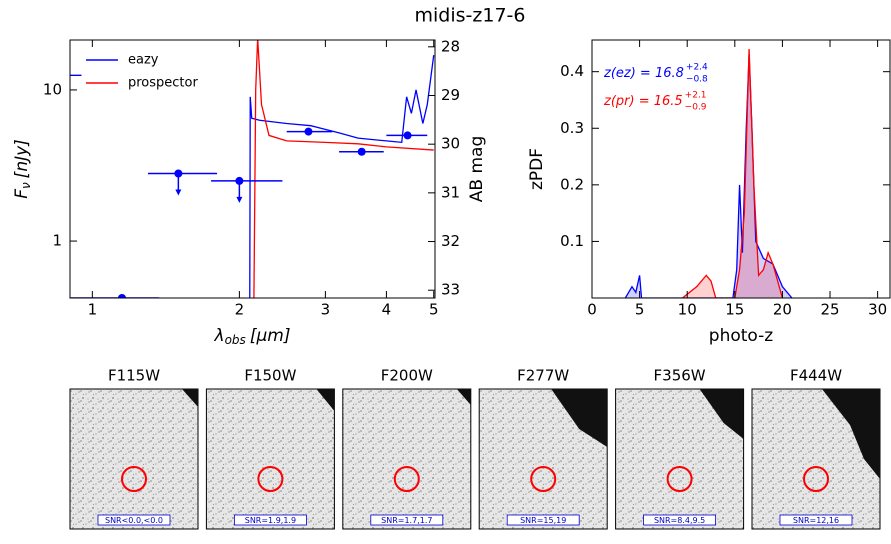  I want to click on legend-label: eazy, so click(143, 60).